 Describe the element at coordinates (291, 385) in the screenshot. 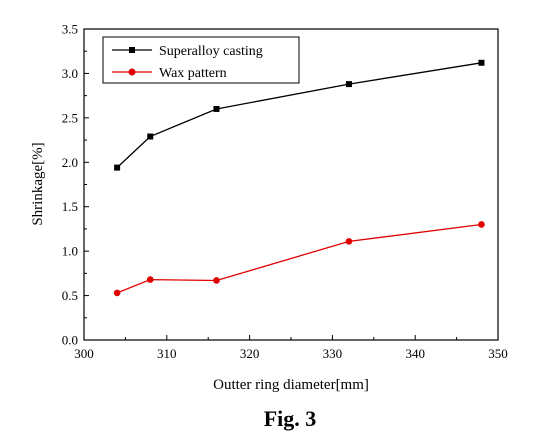

I see `x-axis-label: Outter ring diameter[mm]` at that location.